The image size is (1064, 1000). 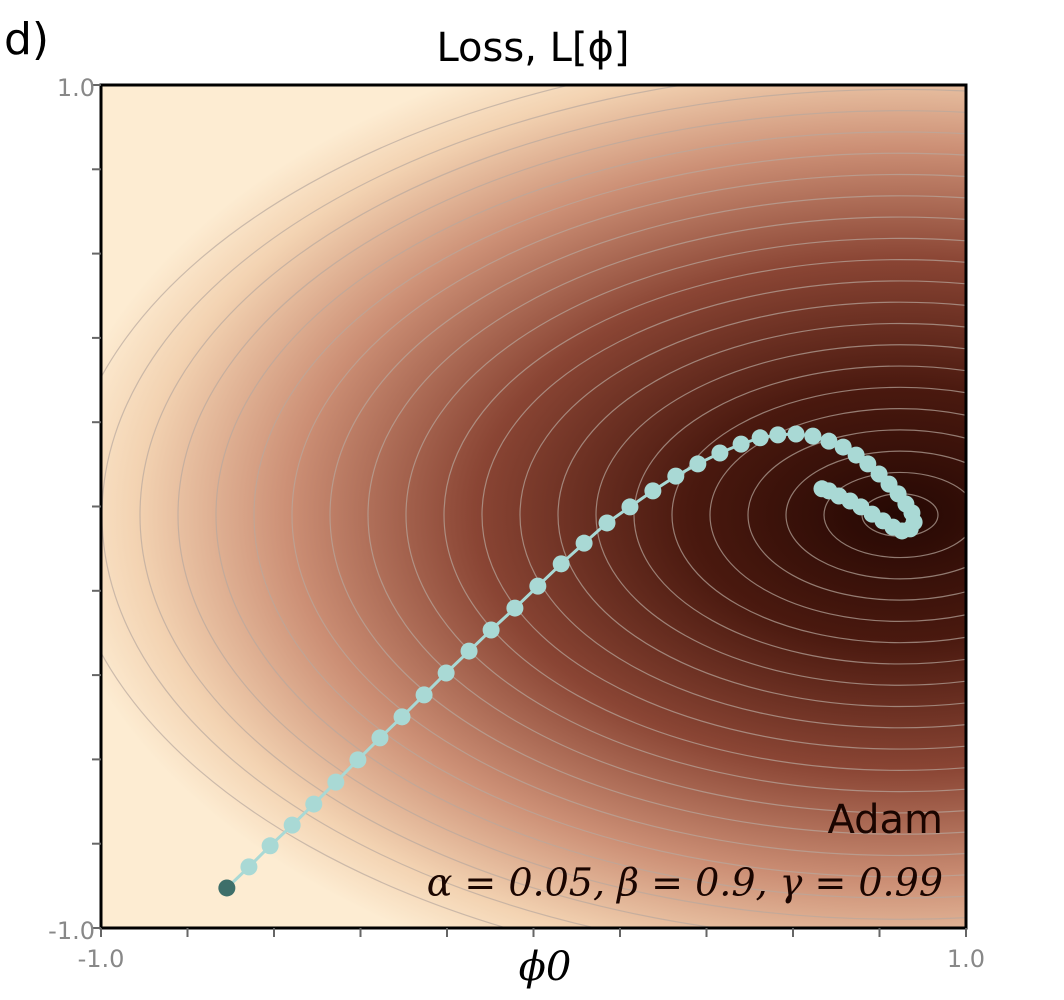 What do you see at coordinates (685, 883) in the screenshot?
I see `hyperparameters: α = 0.05, β = 0.9, γ = 0.99` at bounding box center [685, 883].